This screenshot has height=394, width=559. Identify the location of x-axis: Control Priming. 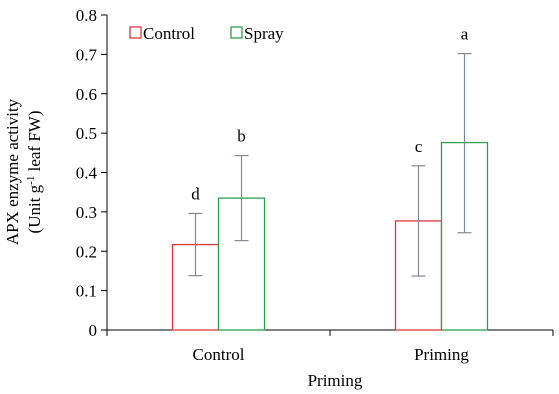
(330, 346).